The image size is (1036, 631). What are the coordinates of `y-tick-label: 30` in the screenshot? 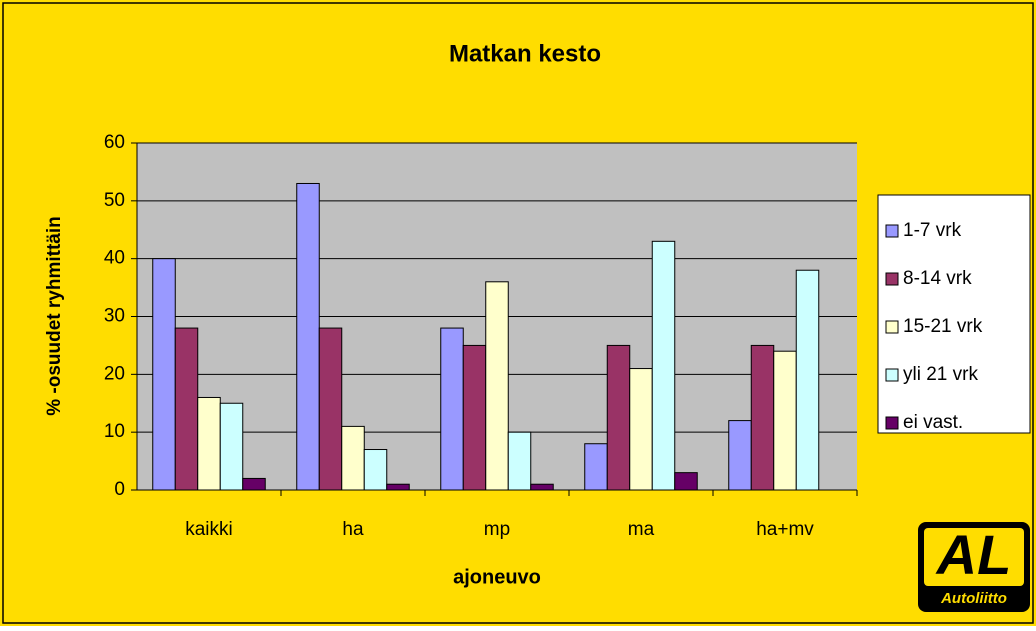 It's located at (114, 316).